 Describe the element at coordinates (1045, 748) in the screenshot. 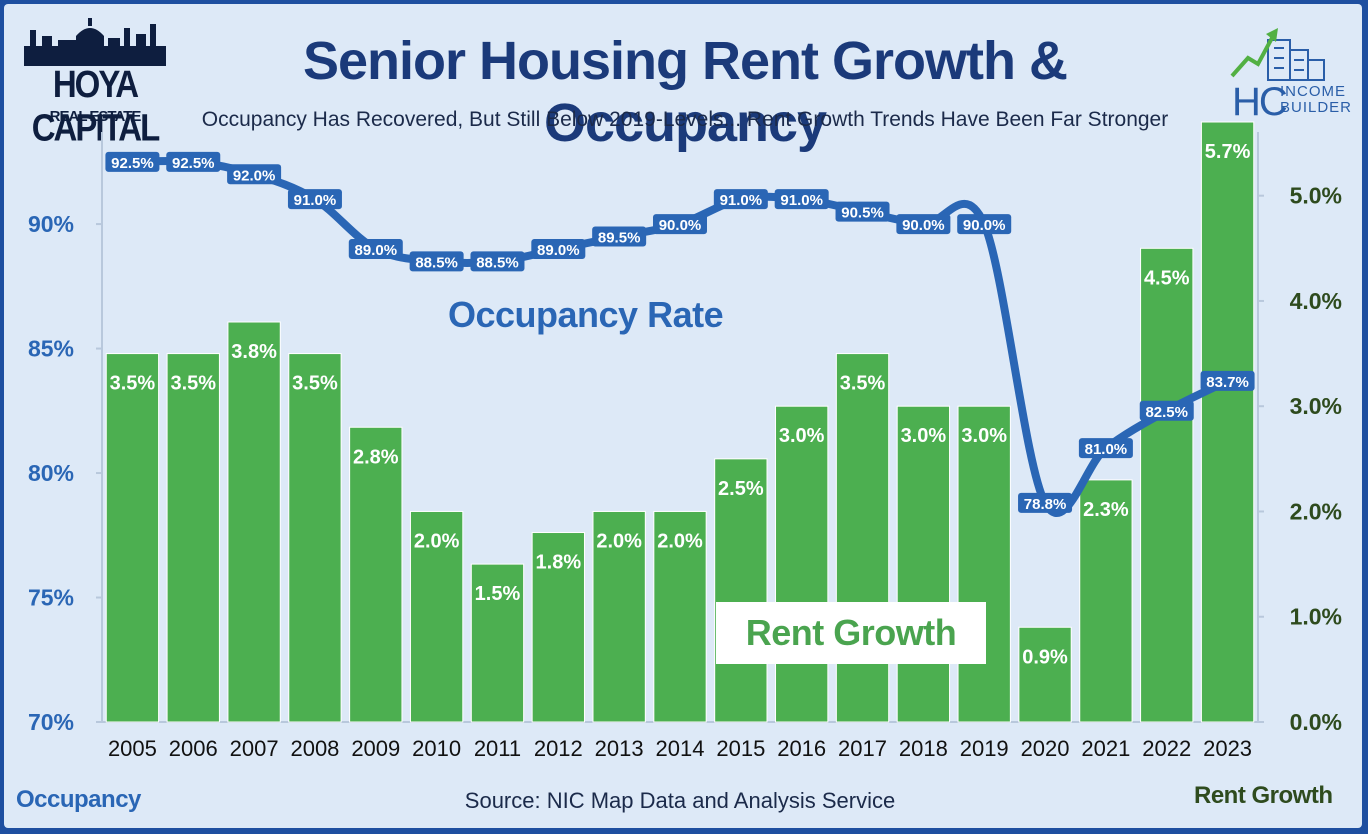

I see `x-tick-label: 2020` at that location.